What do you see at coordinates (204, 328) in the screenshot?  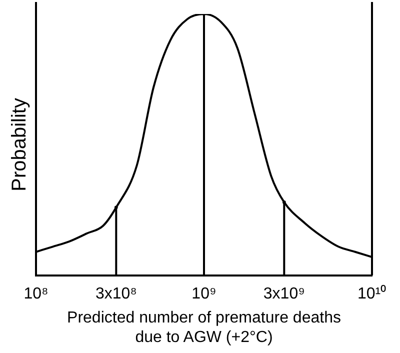 I see `x-axis-title: Predicted number of premature deaths due to AGW (+2°C)` at bounding box center [204, 328].